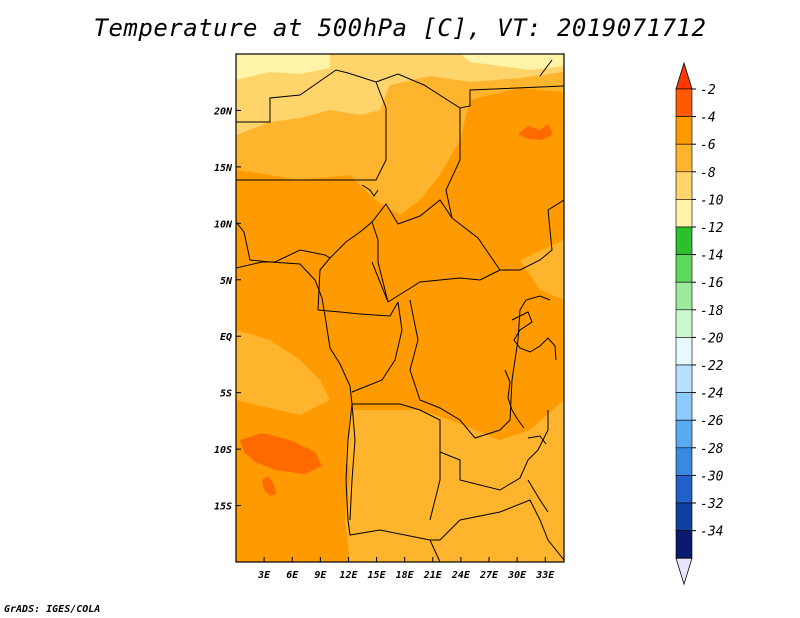 The image size is (800, 618). What do you see at coordinates (461, 575) in the screenshot?
I see `x-tick-label-24E: 24E` at bounding box center [461, 575].